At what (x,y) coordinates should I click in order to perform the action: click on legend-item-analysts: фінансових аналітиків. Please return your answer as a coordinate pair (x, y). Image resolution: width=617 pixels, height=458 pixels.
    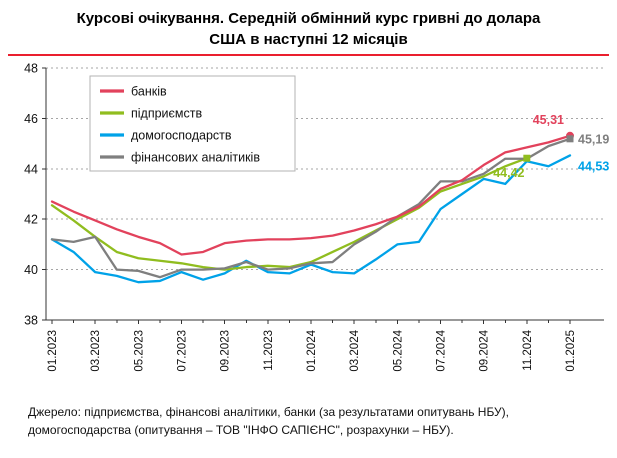
    Looking at the image, I should click on (180, 158).